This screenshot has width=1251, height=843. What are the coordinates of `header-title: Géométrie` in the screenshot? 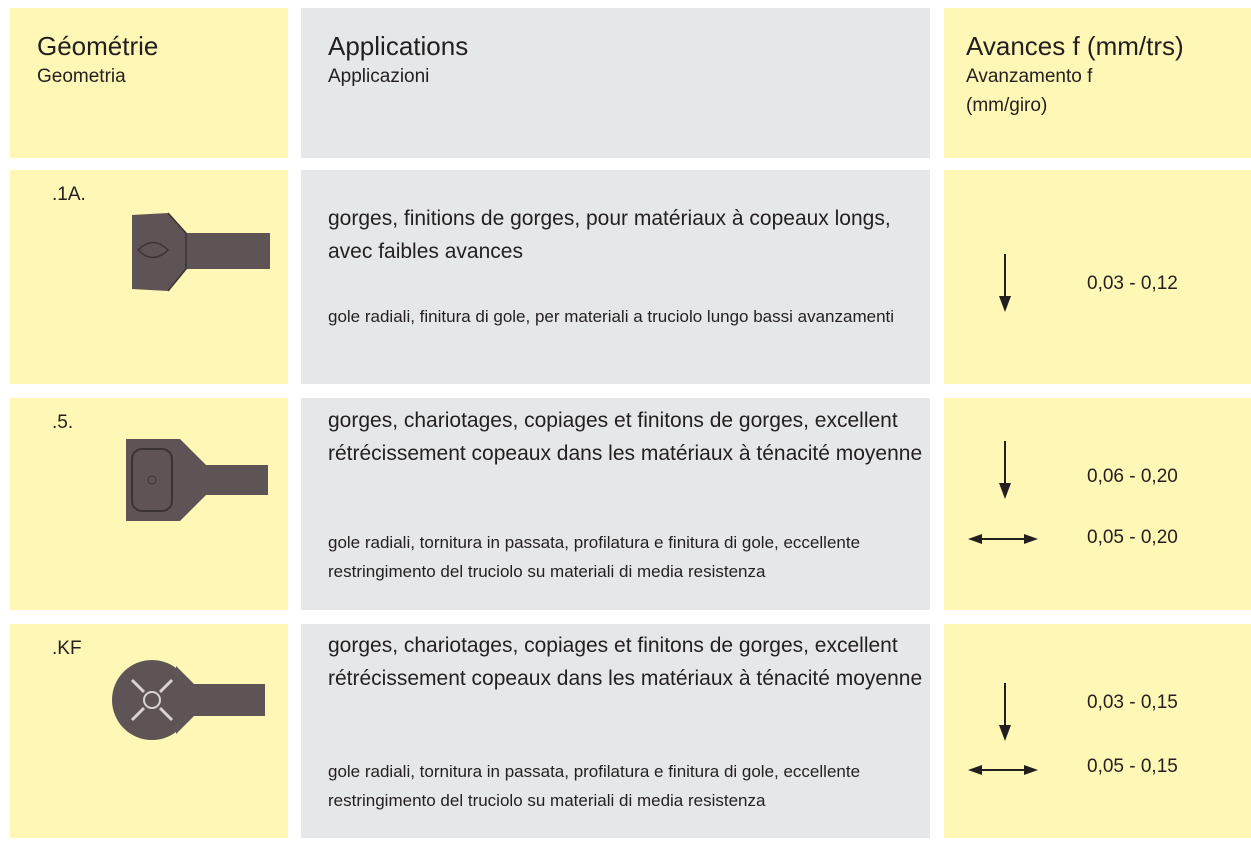 It's located at (98, 46).